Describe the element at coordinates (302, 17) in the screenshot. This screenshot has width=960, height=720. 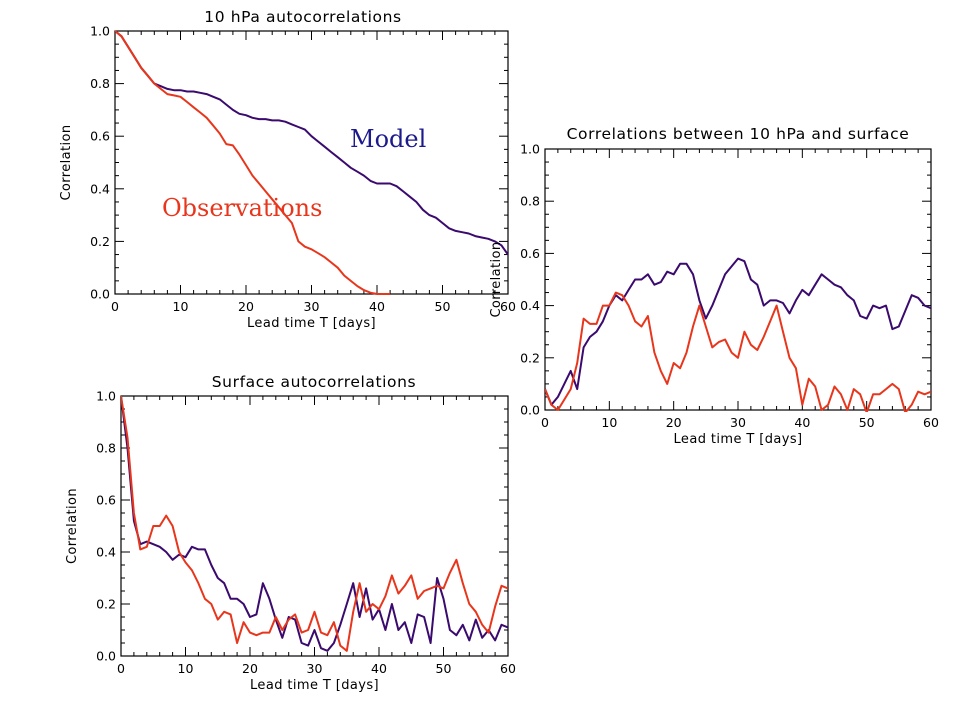
I see `chart-title: 10 hPa autocorrelations` at that location.